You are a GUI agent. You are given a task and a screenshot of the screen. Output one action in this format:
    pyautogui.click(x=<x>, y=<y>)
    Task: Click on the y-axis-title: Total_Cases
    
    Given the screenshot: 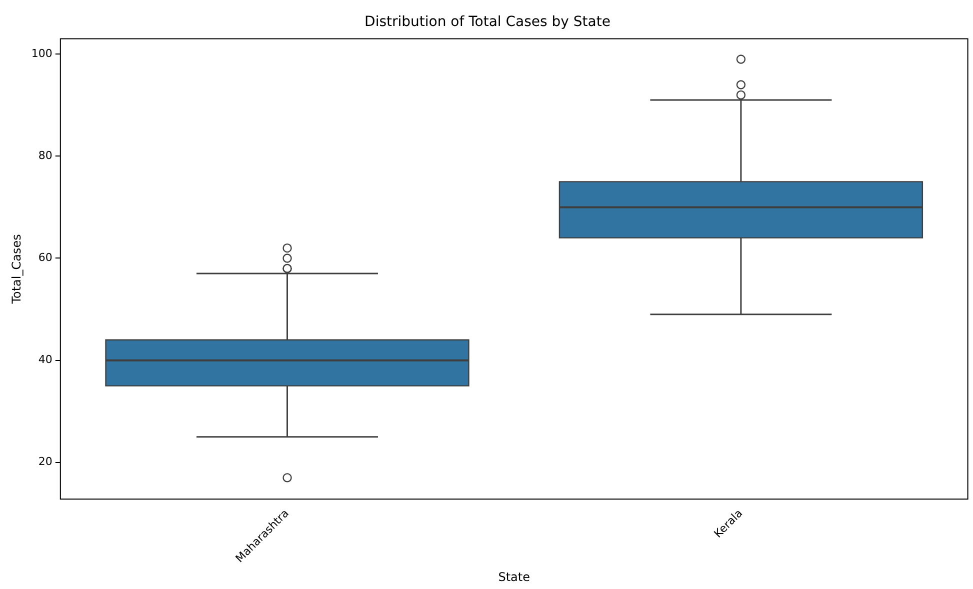 What is the action you would take?
    pyautogui.click(x=16, y=269)
    